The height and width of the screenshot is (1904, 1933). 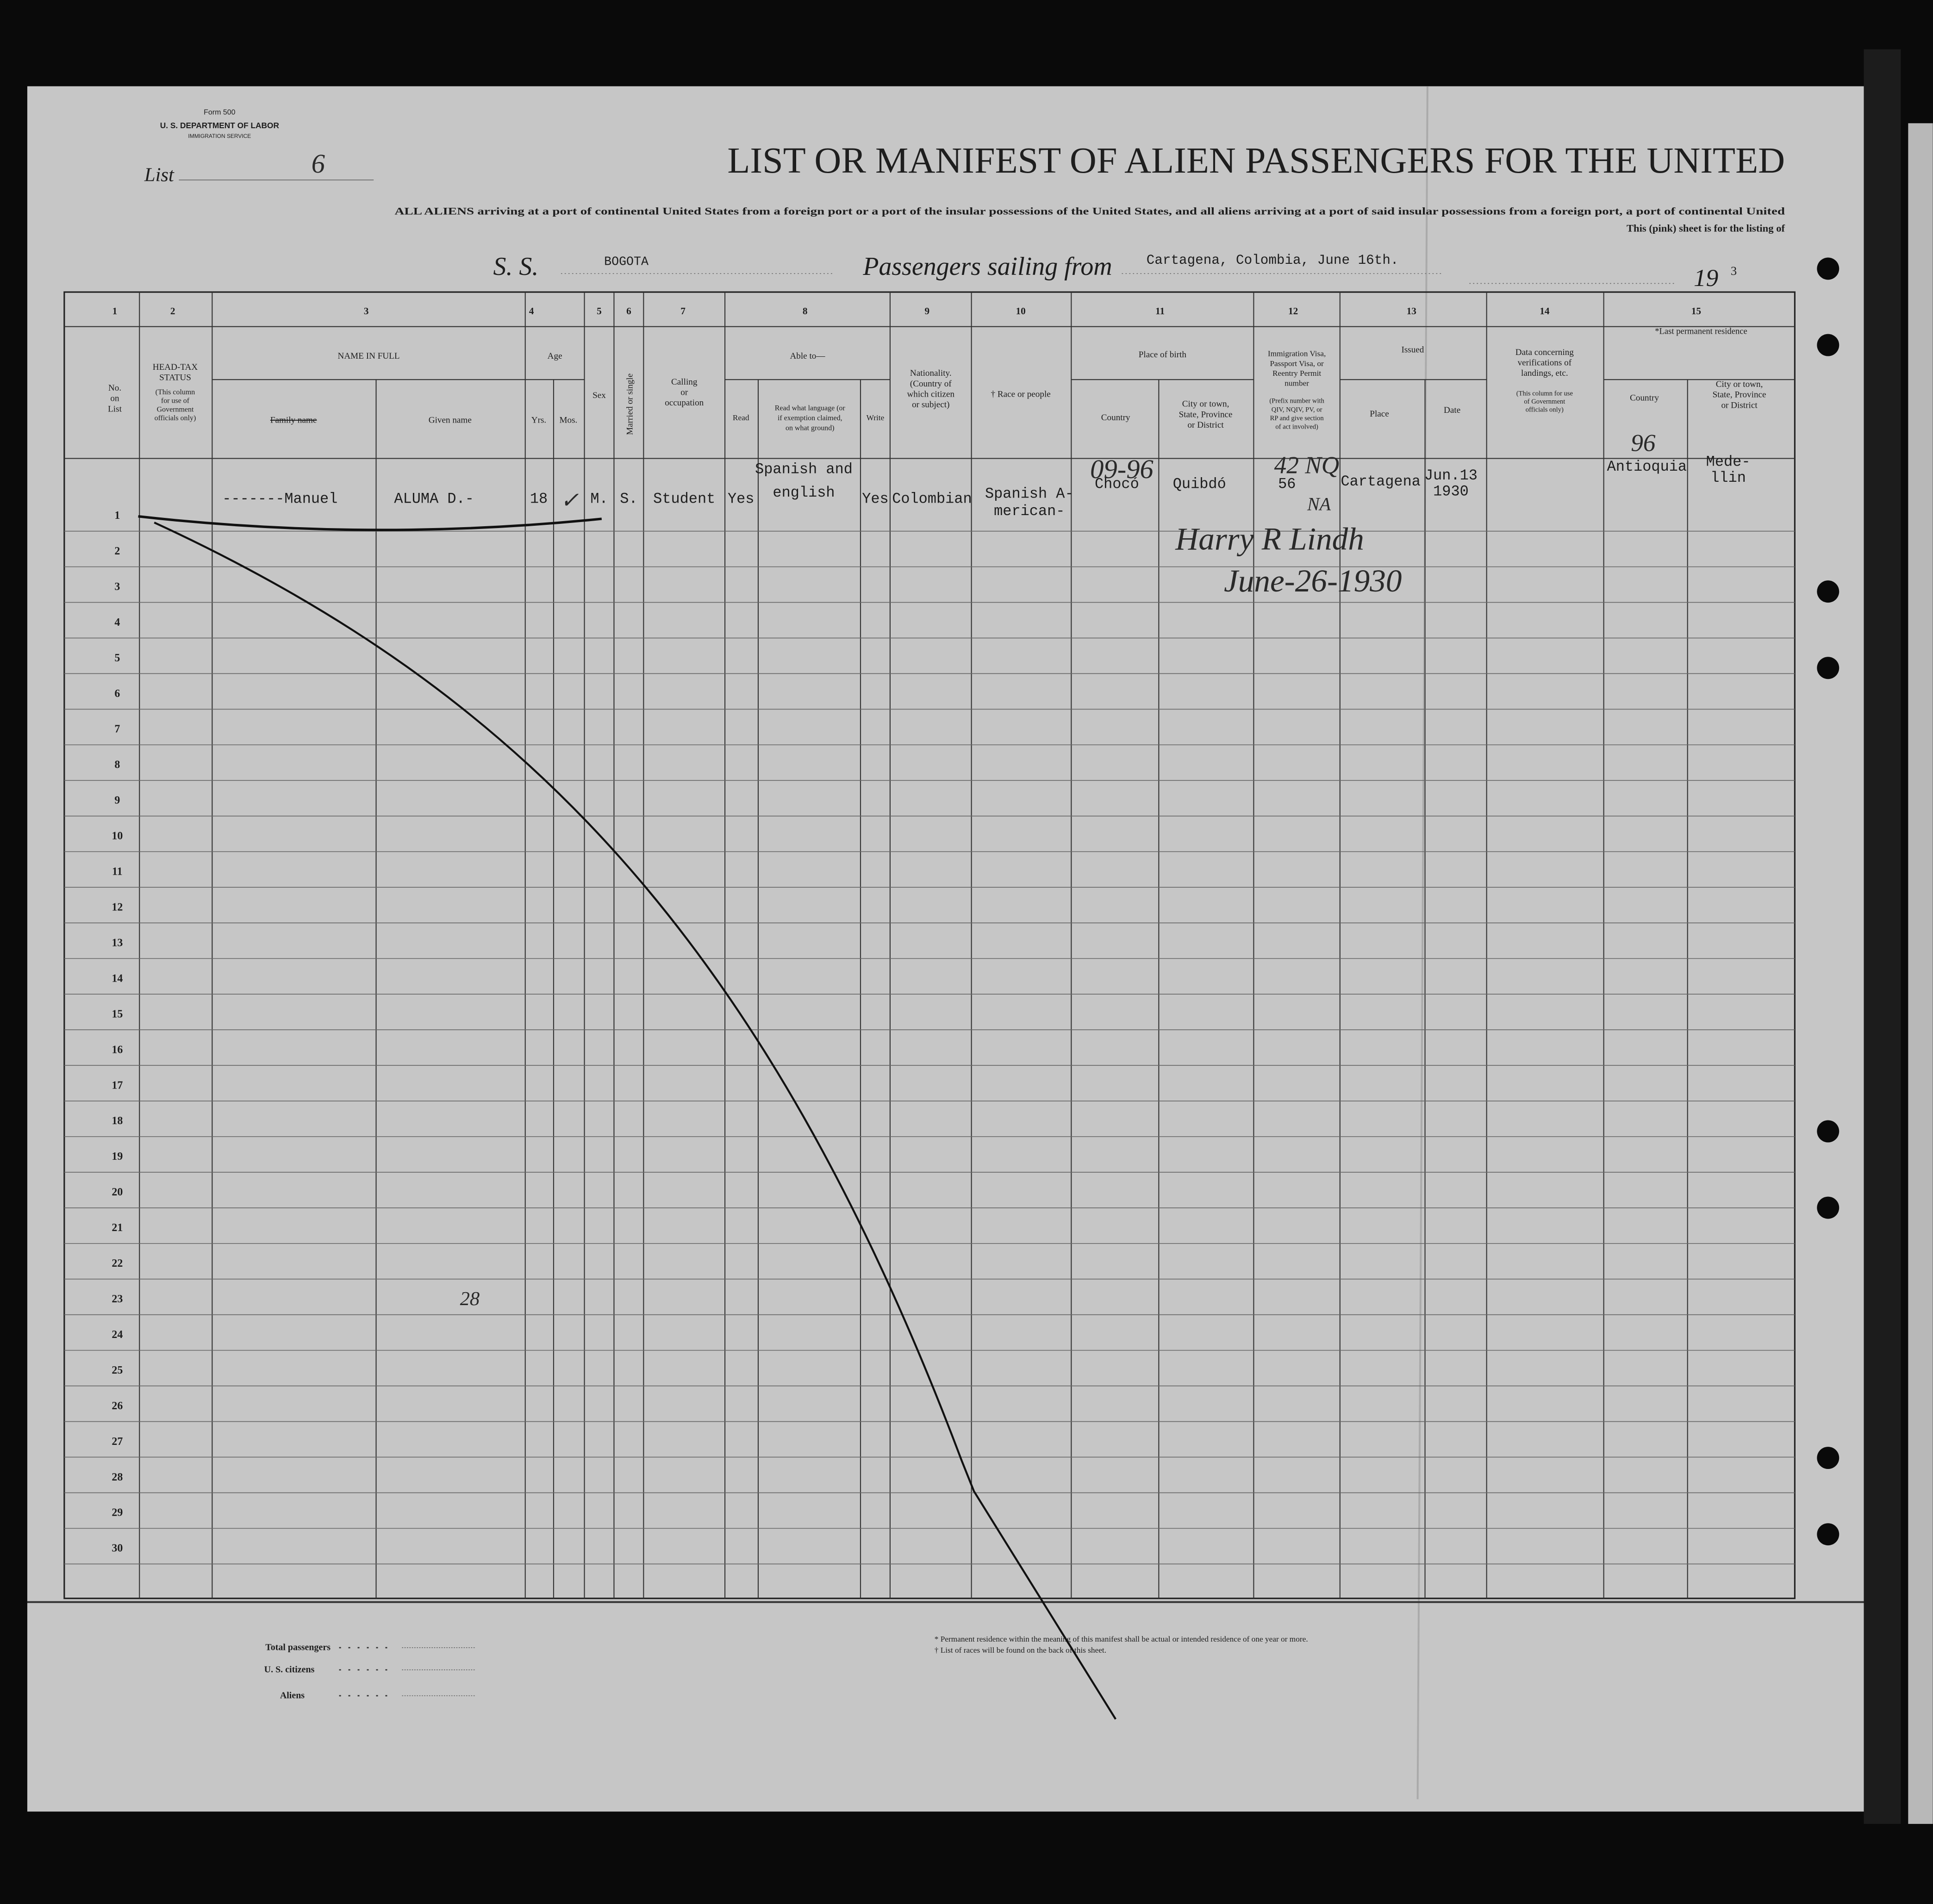 What do you see at coordinates (1029, 494) in the screenshot?
I see `race: Spanish A-` at bounding box center [1029, 494].